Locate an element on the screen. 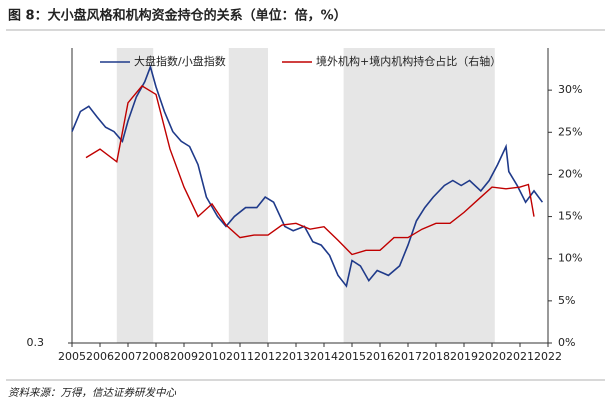  x-tick-label: 2012 is located at coordinates (268, 356).